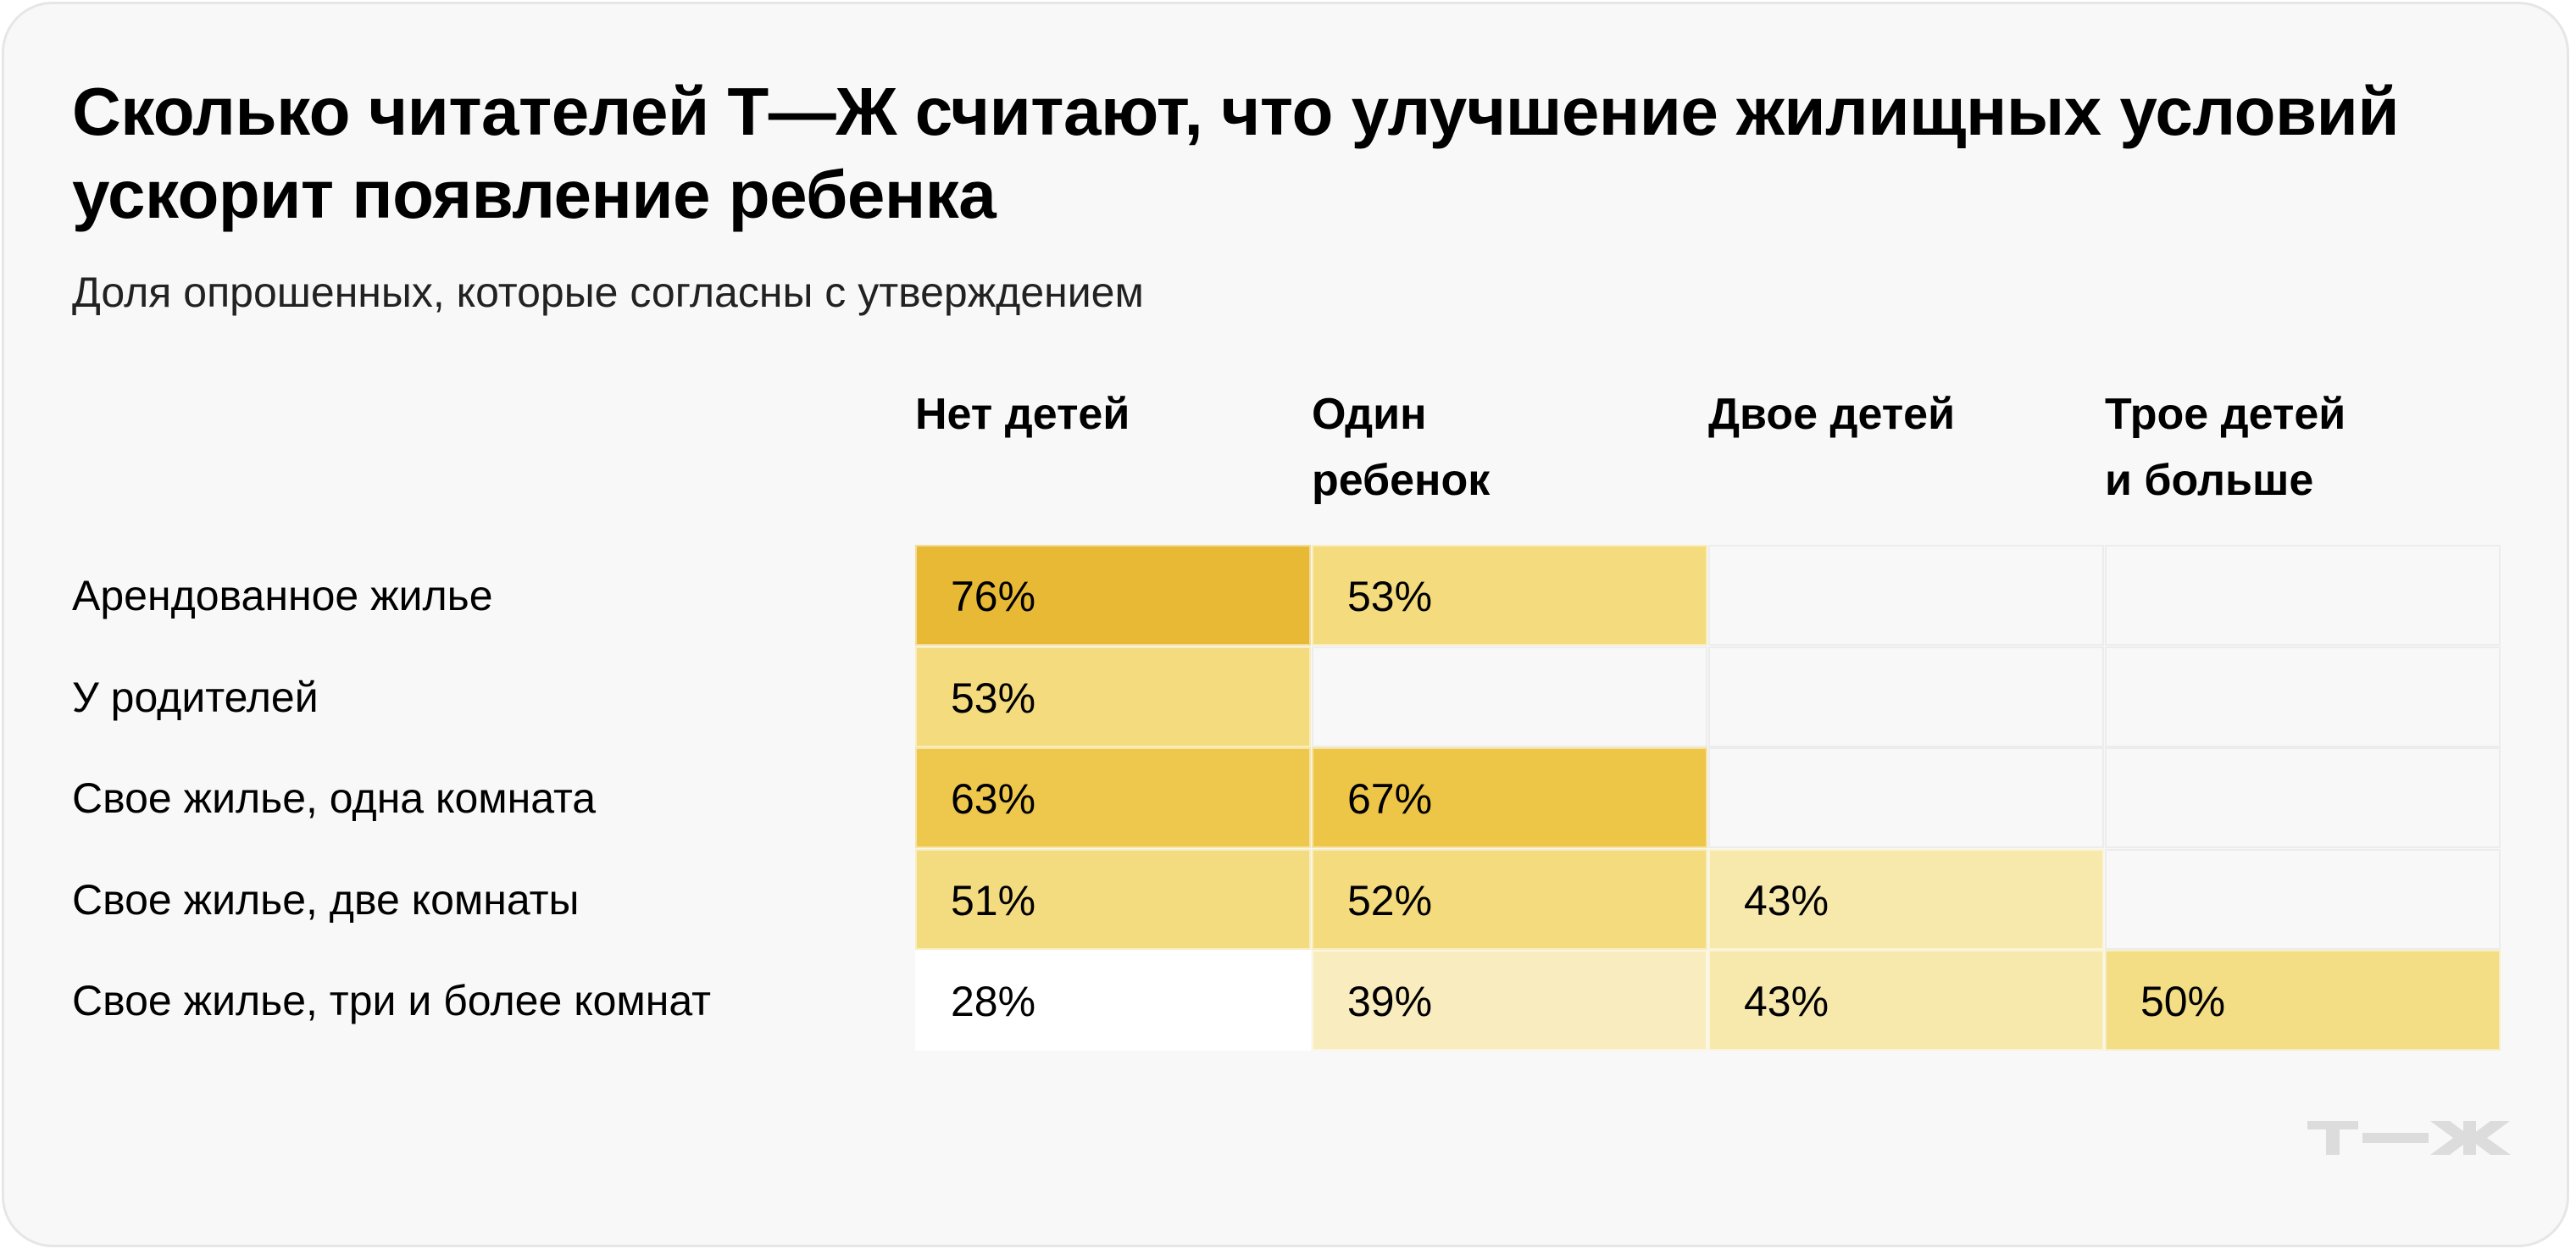 The height and width of the screenshot is (1254, 2576). I want to click on column-header: Двое детей, so click(1832, 415).